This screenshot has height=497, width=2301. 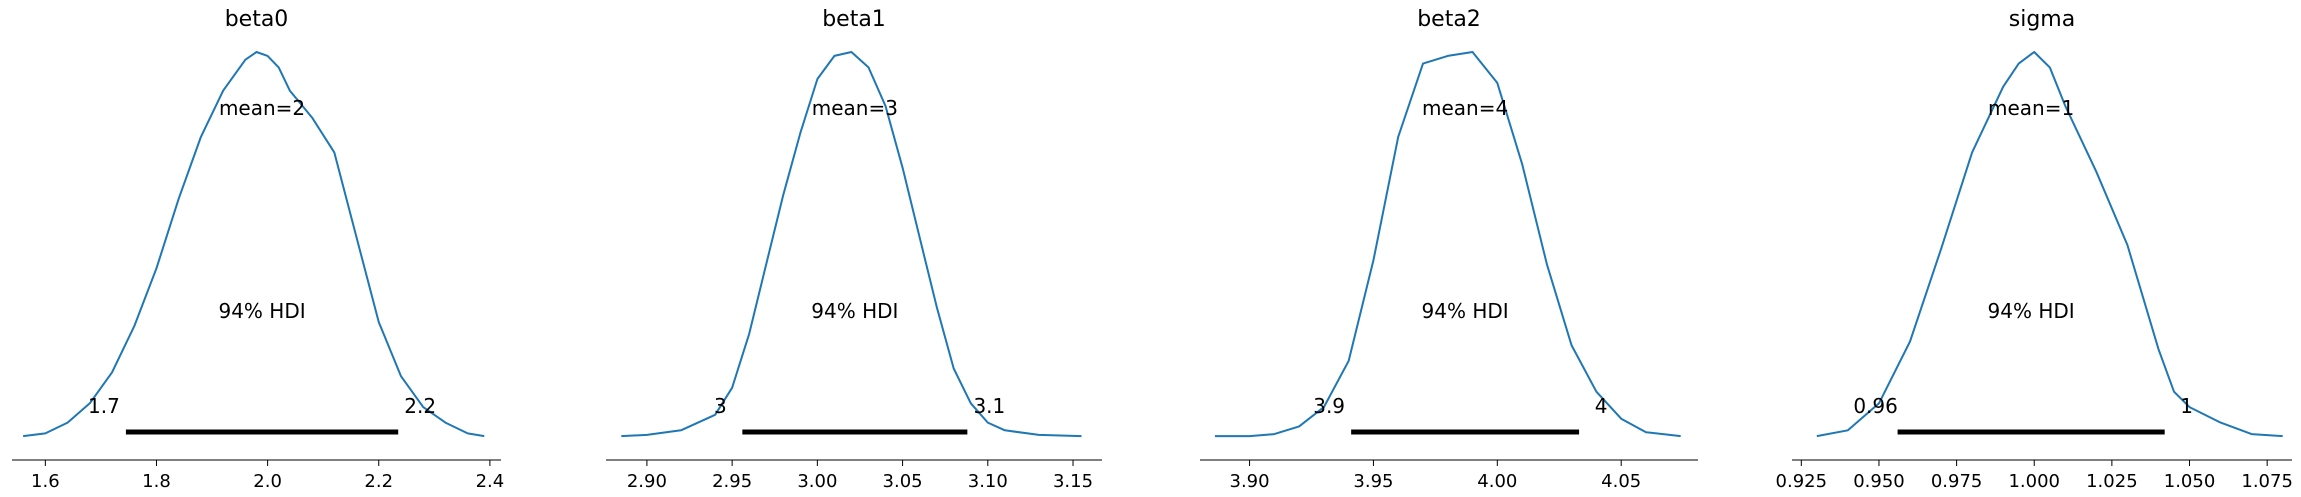 I want to click on hdi-label-beta0: 94% HDI, so click(x=261, y=311).